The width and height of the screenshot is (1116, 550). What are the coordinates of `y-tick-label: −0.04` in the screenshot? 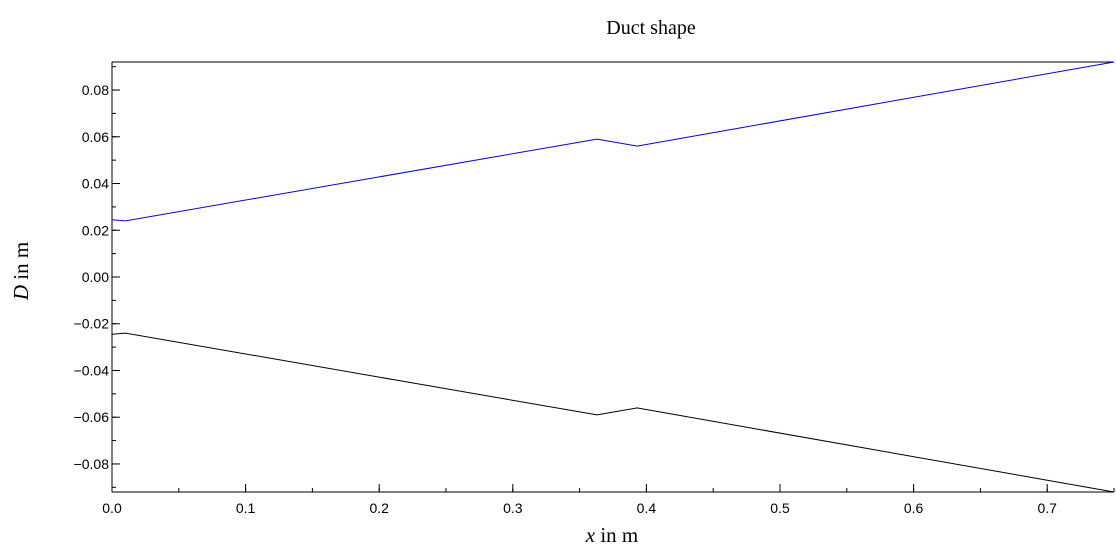 It's located at (92, 370).